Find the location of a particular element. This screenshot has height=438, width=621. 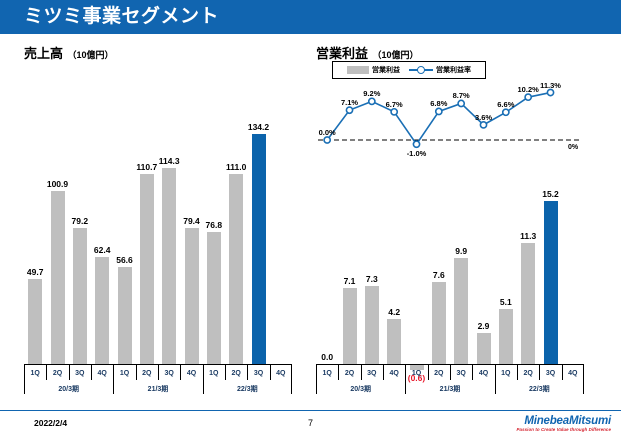

bar-value-label: 7.1 is located at coordinates (349, 280).